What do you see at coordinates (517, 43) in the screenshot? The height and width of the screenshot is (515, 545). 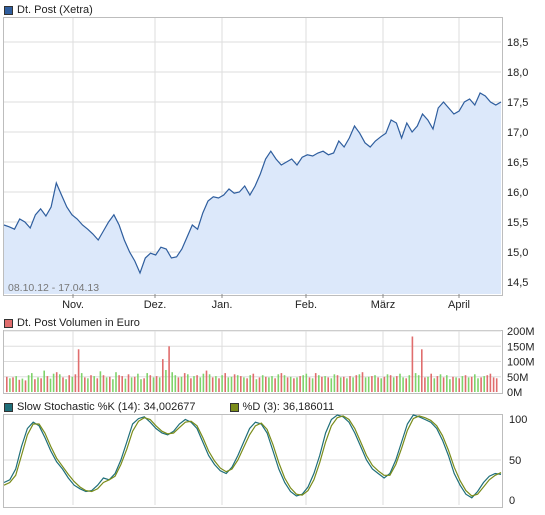 I see `price-y-tick-label: 18,5` at bounding box center [517, 43].